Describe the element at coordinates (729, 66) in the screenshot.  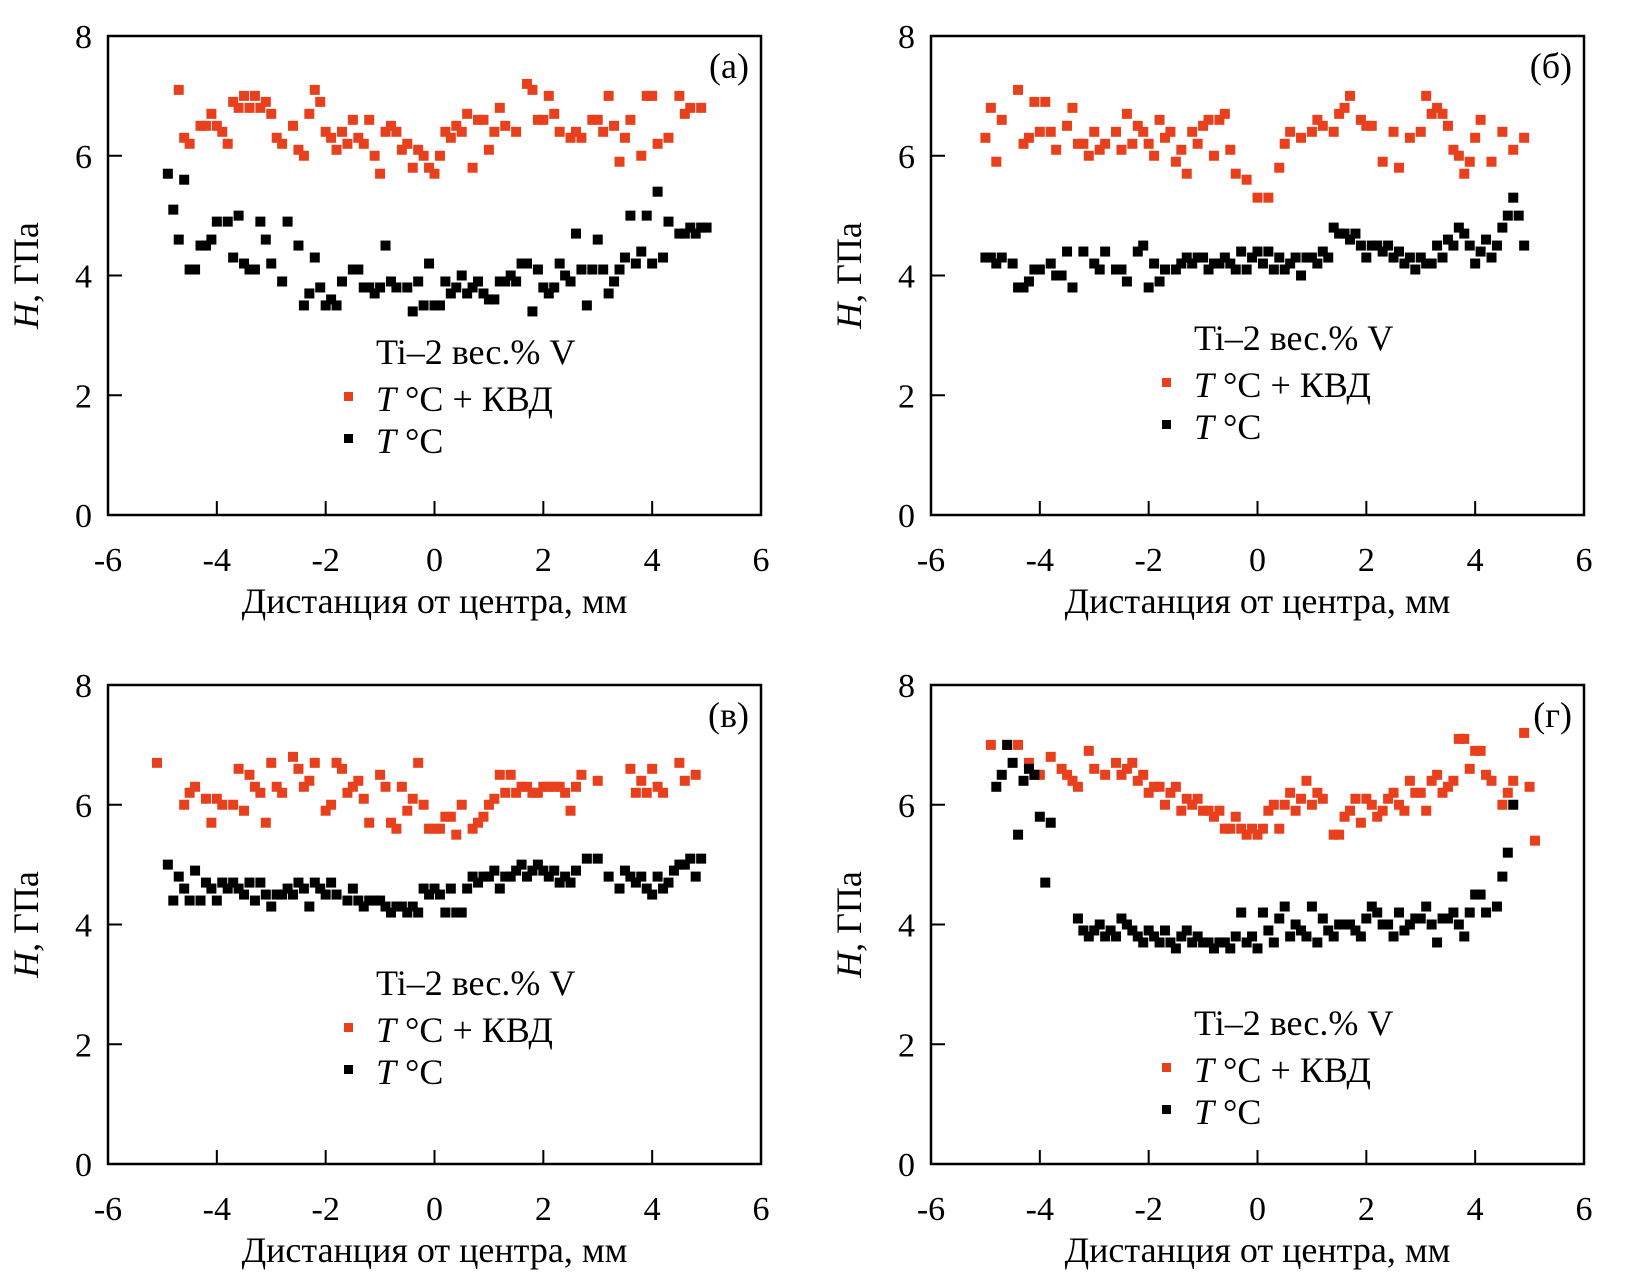
I see `panel-label: (а)` at that location.